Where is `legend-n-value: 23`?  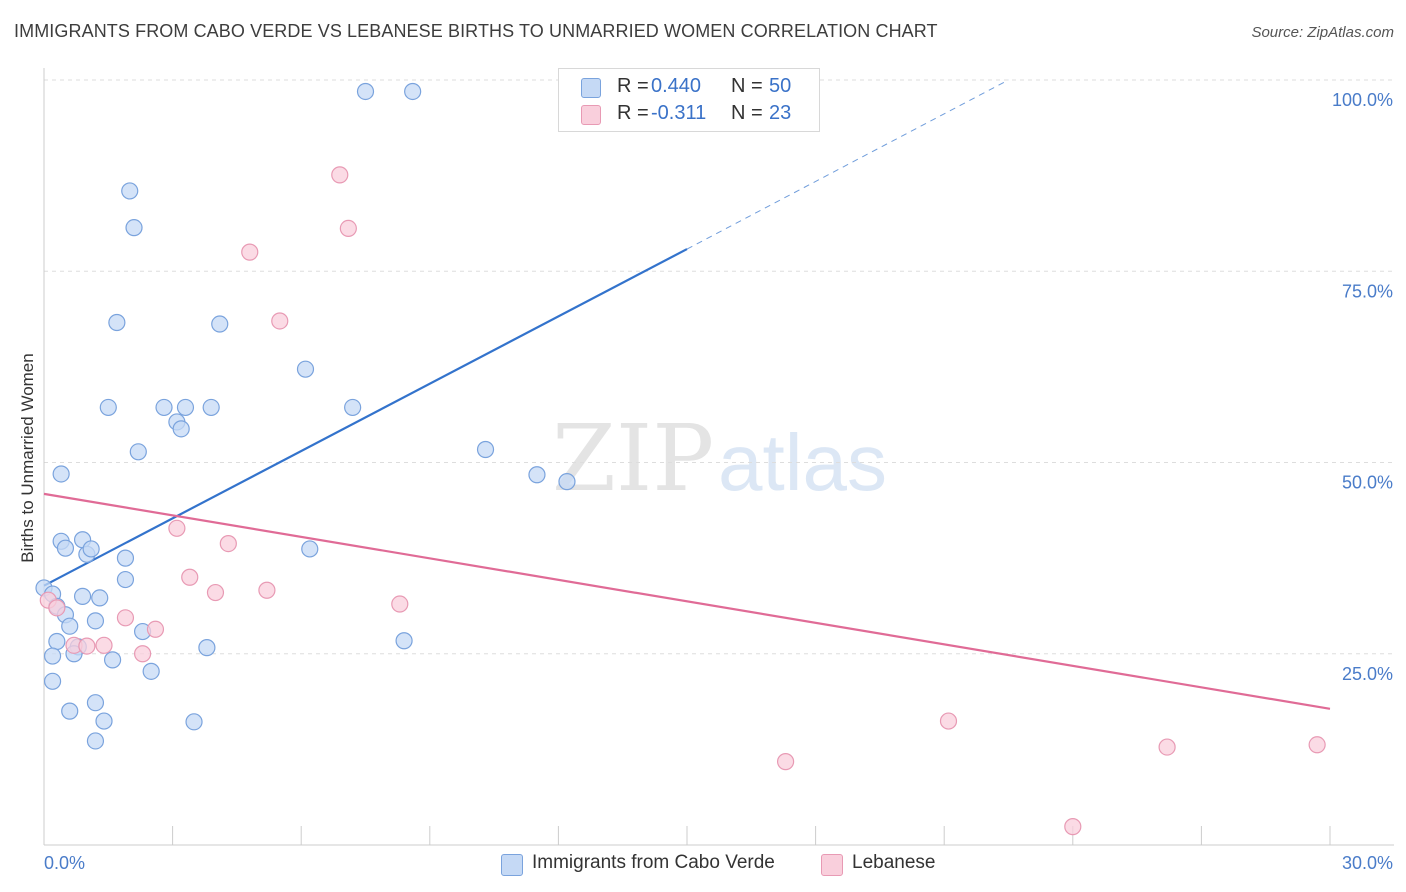
legend-n-value: 23 is located at coordinates (780, 113).